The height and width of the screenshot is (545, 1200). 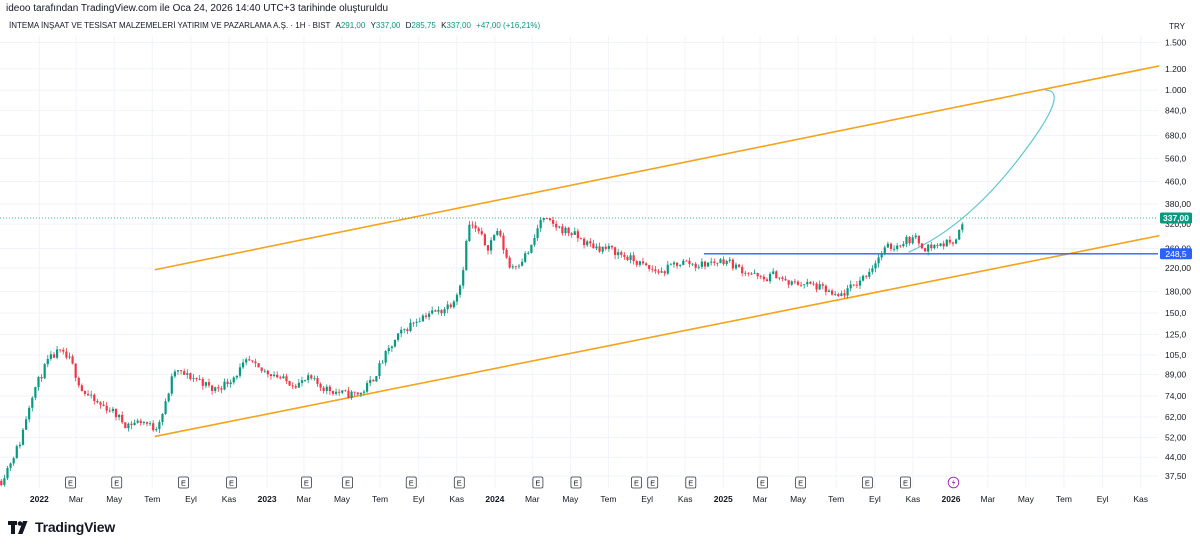 I want to click on earnings-box, so click(x=867, y=482).